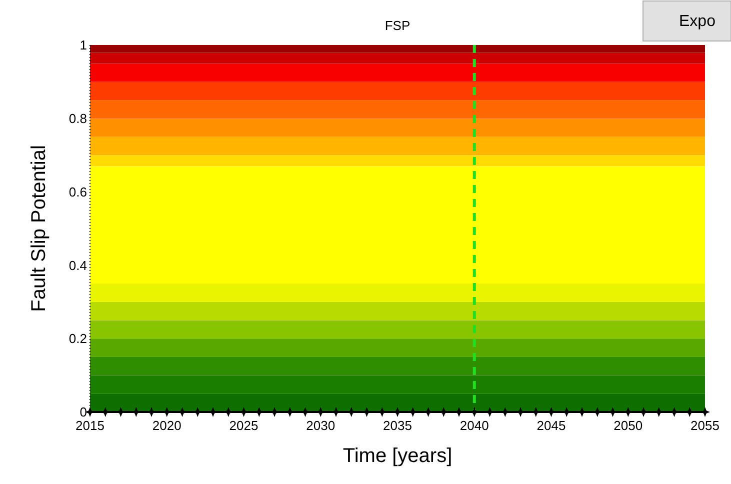 The image size is (731, 484). I want to click on y-tick-label: 0.6, so click(77, 192).